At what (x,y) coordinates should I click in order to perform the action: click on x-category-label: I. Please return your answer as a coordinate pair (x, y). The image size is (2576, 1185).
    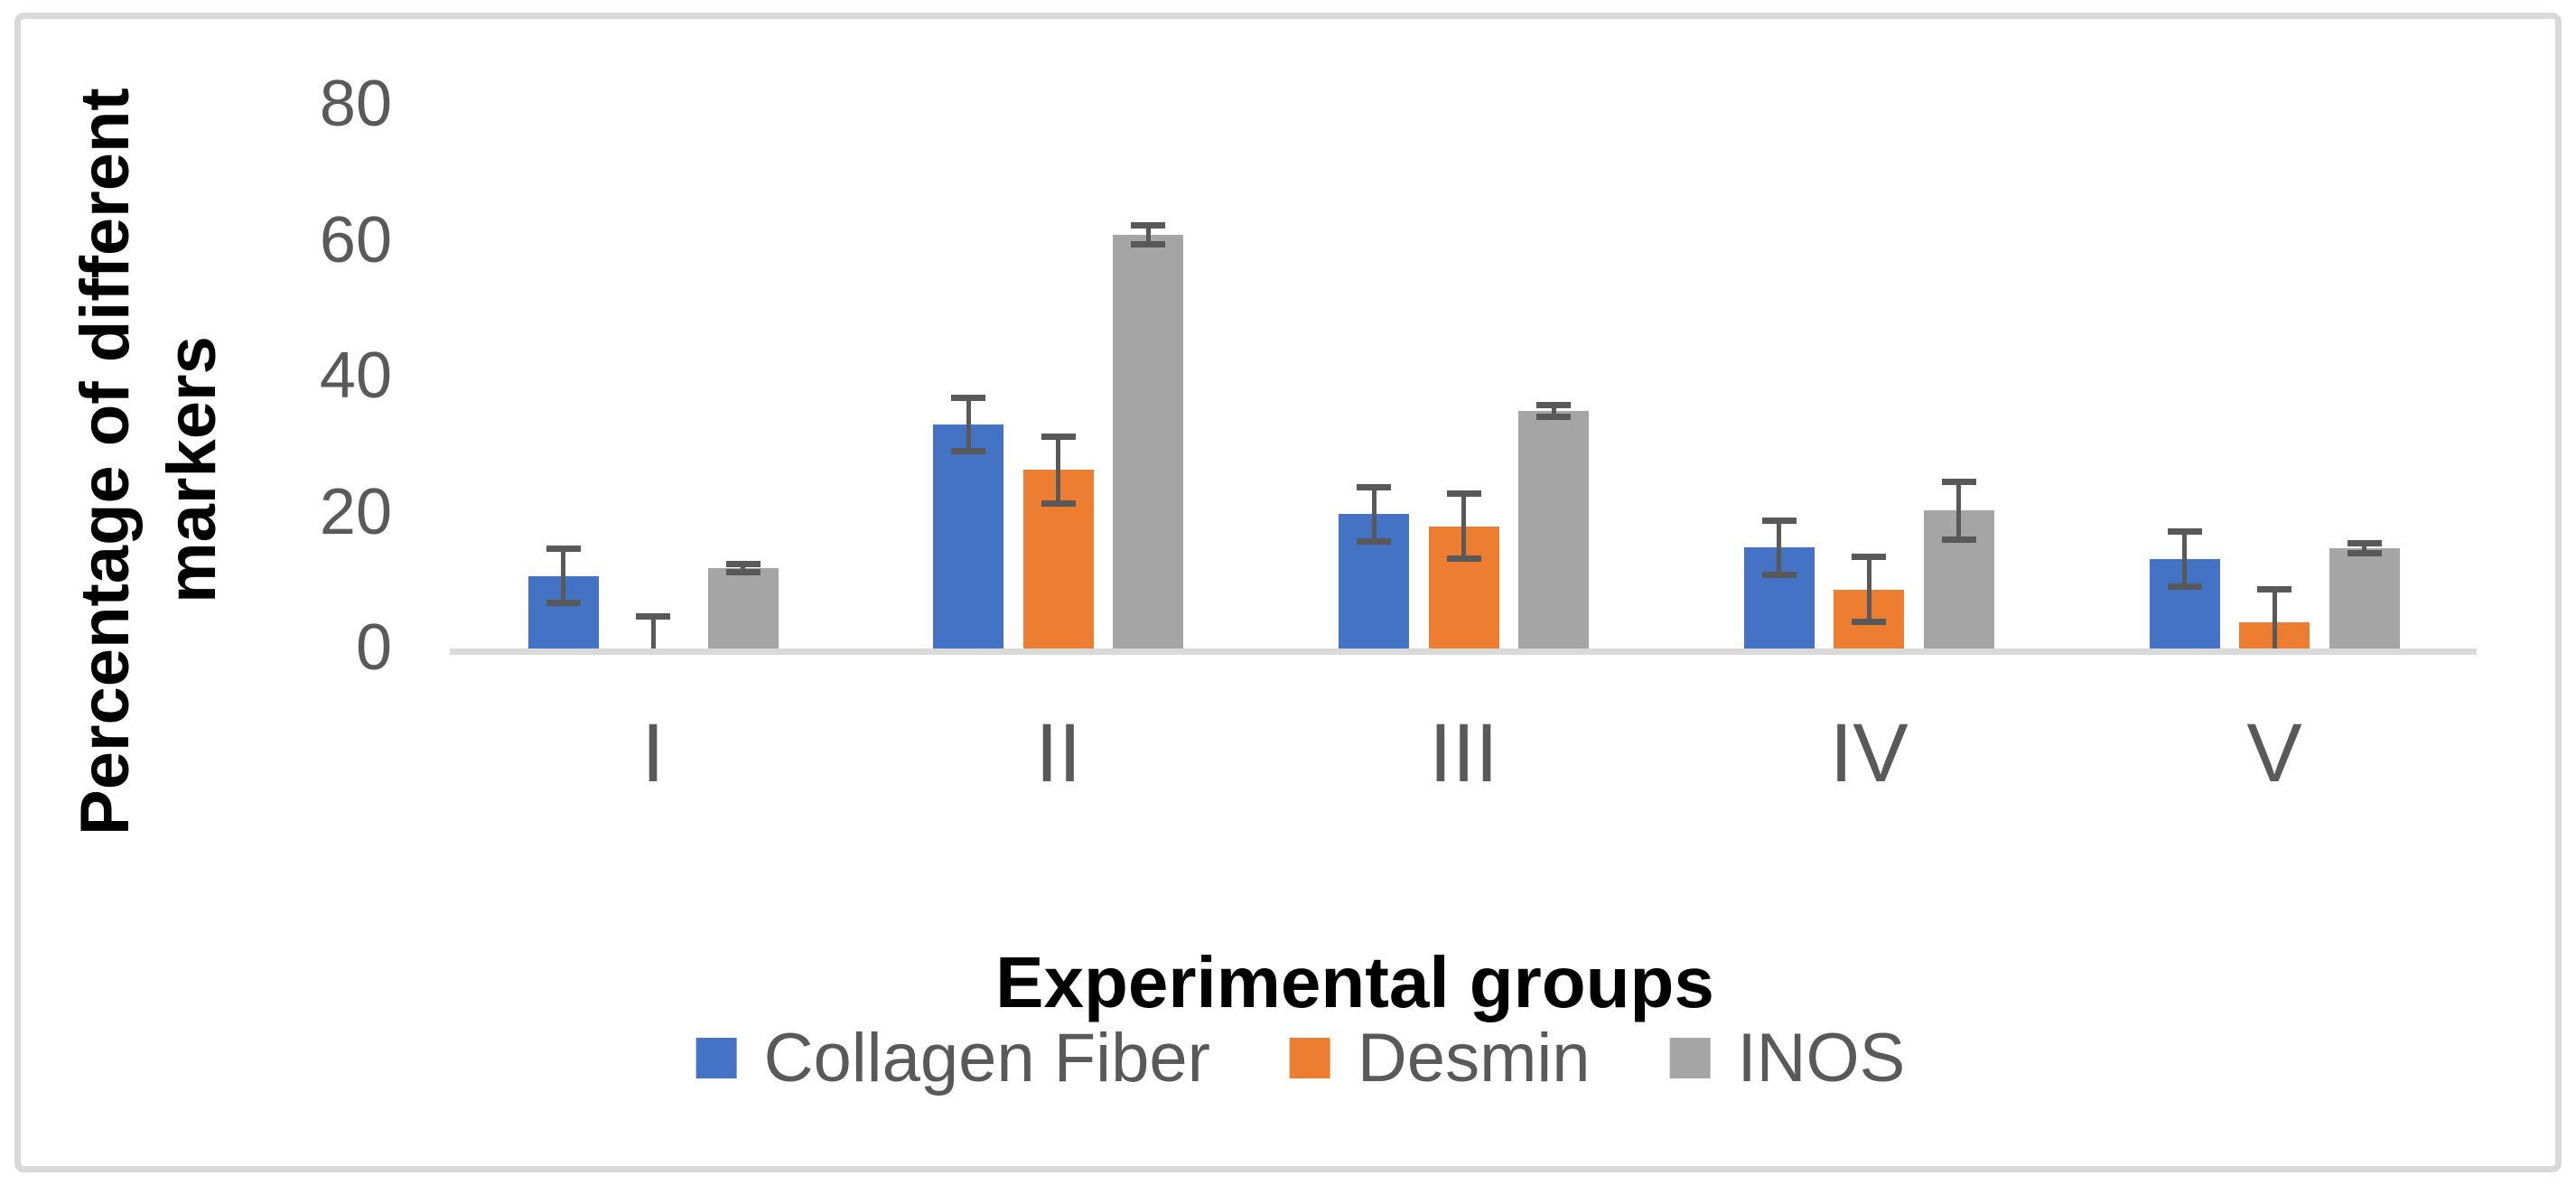
    Looking at the image, I should click on (653, 753).